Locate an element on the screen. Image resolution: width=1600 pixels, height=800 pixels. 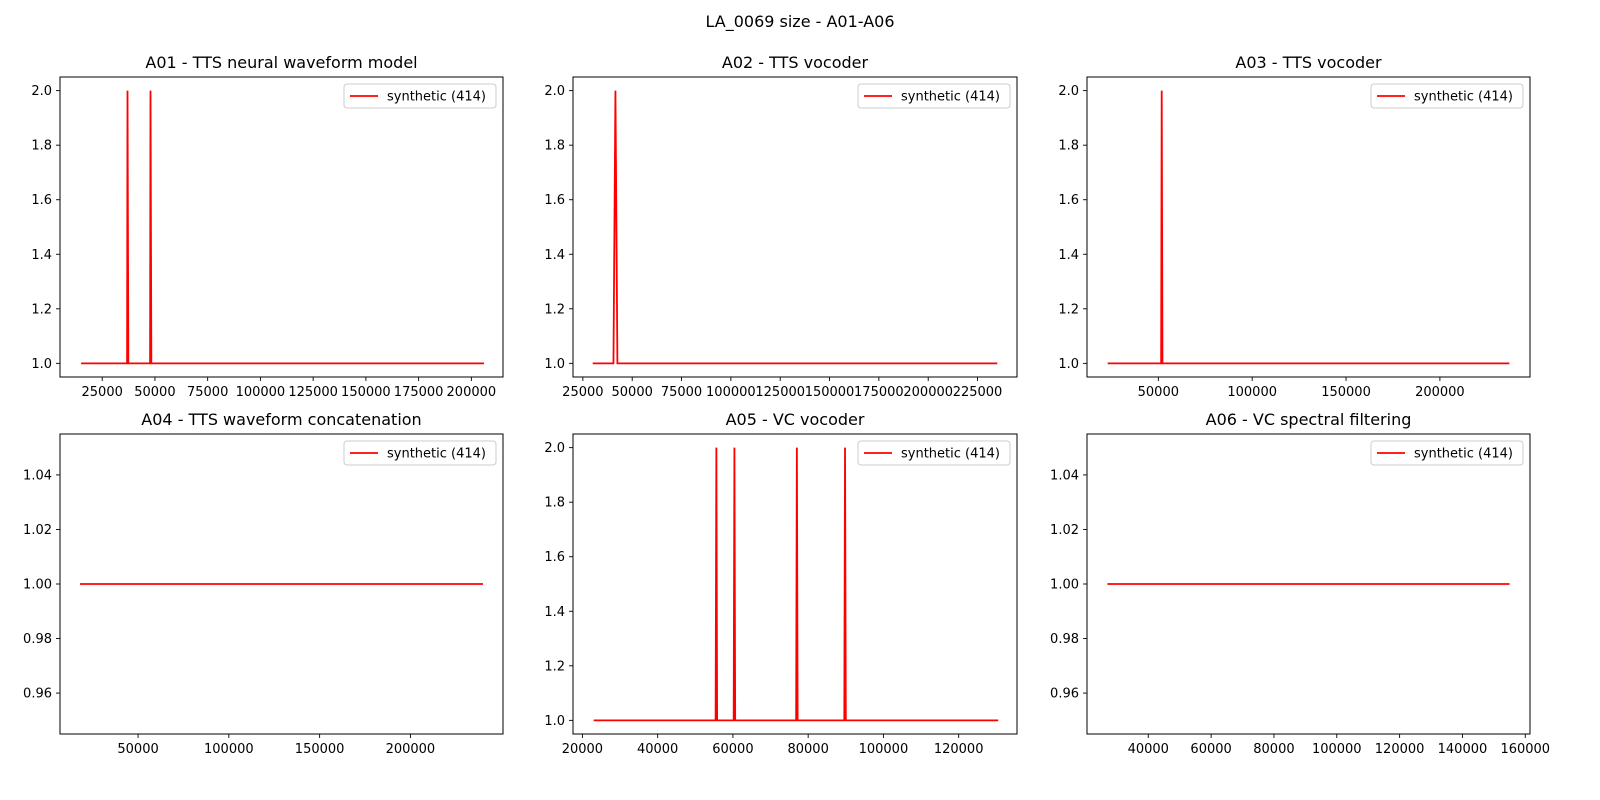
figure-suptitle: LA_0069 size - A01-A06 is located at coordinates (800, 21).